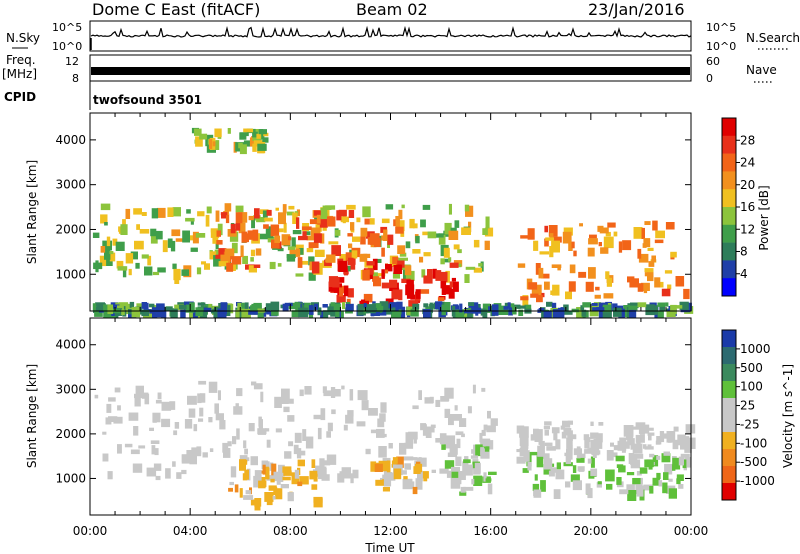 Image resolution: width=800 pixels, height=554 pixels. Describe the element at coordinates (21, 60) in the screenshot. I see `freq-label-line1: Freq.` at that location.